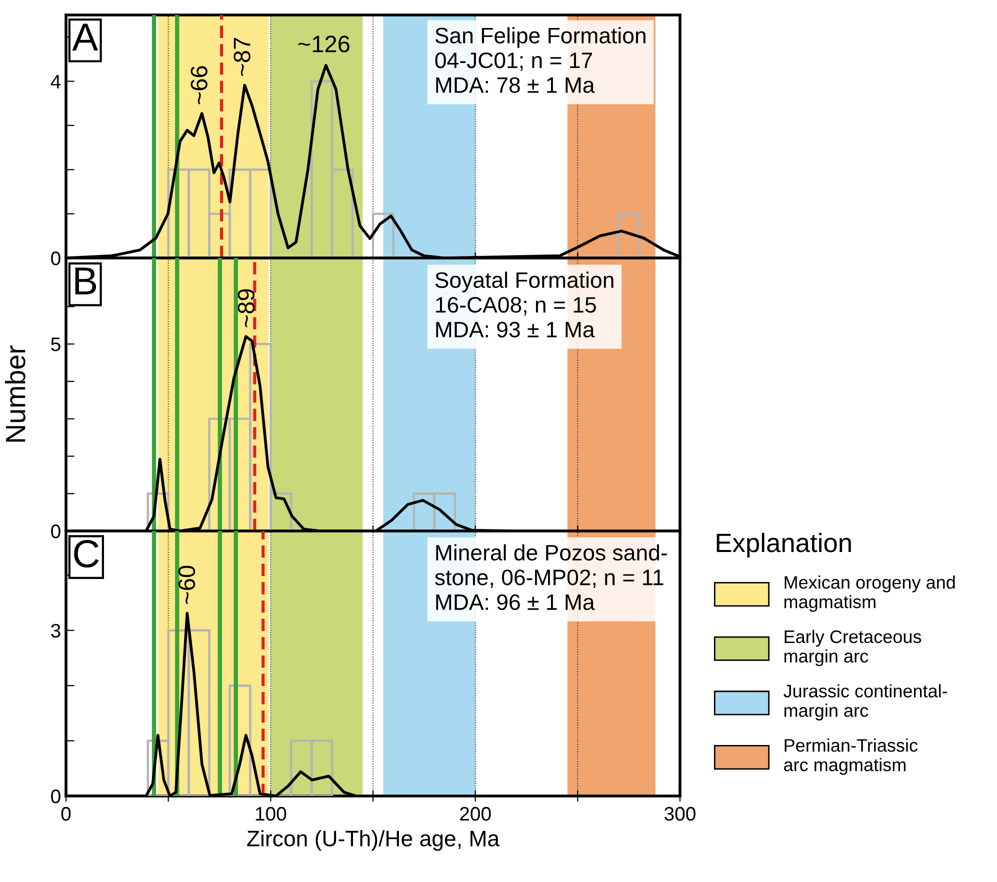 This screenshot has width=997, height=882. I want to click on annotation: Soyatal Formation 16-CA08; n = 15 MDA: 93 ± 1 Ma, so click(524, 305).